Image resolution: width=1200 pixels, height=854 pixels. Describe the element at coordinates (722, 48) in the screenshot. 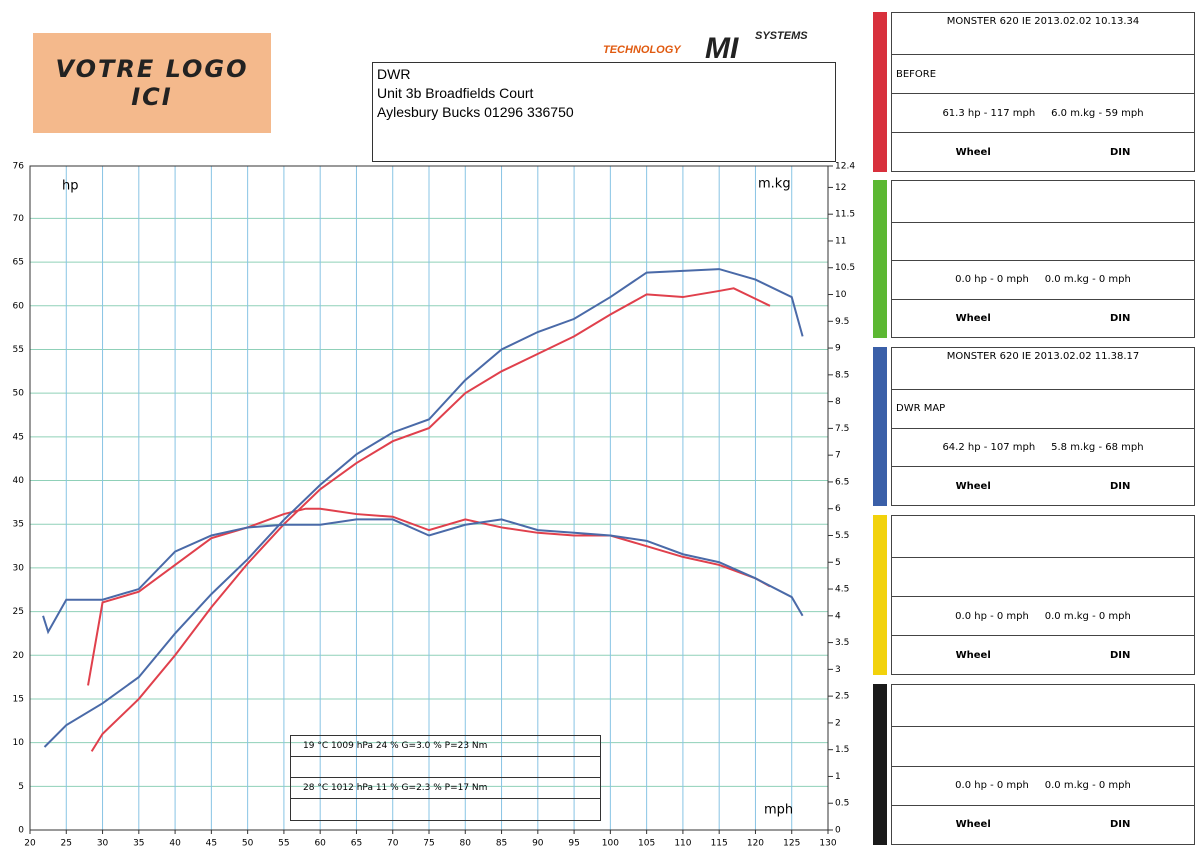

I see `brand-text: MI` at that location.